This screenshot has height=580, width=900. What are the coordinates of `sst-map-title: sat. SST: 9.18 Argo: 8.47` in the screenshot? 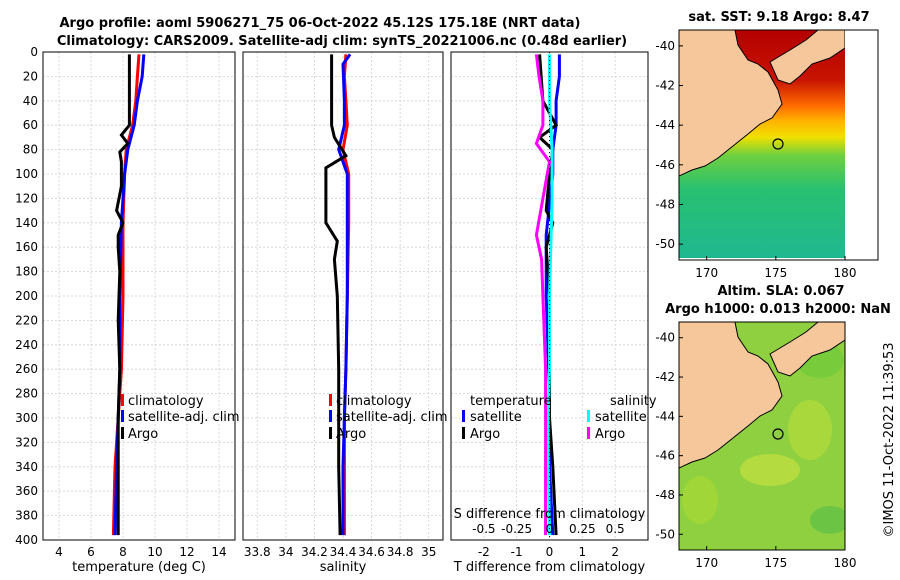 It's located at (778, 17).